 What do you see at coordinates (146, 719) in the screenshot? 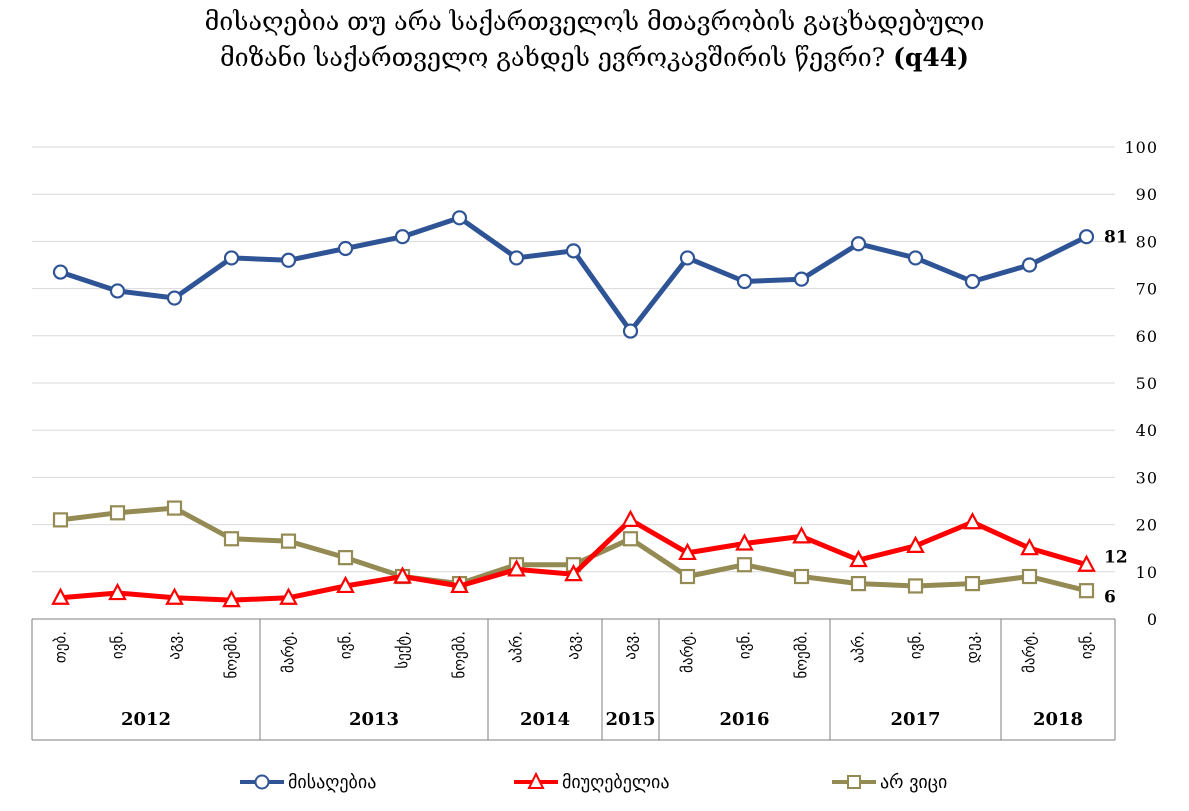
I see `year-label: 2012` at bounding box center [146, 719].